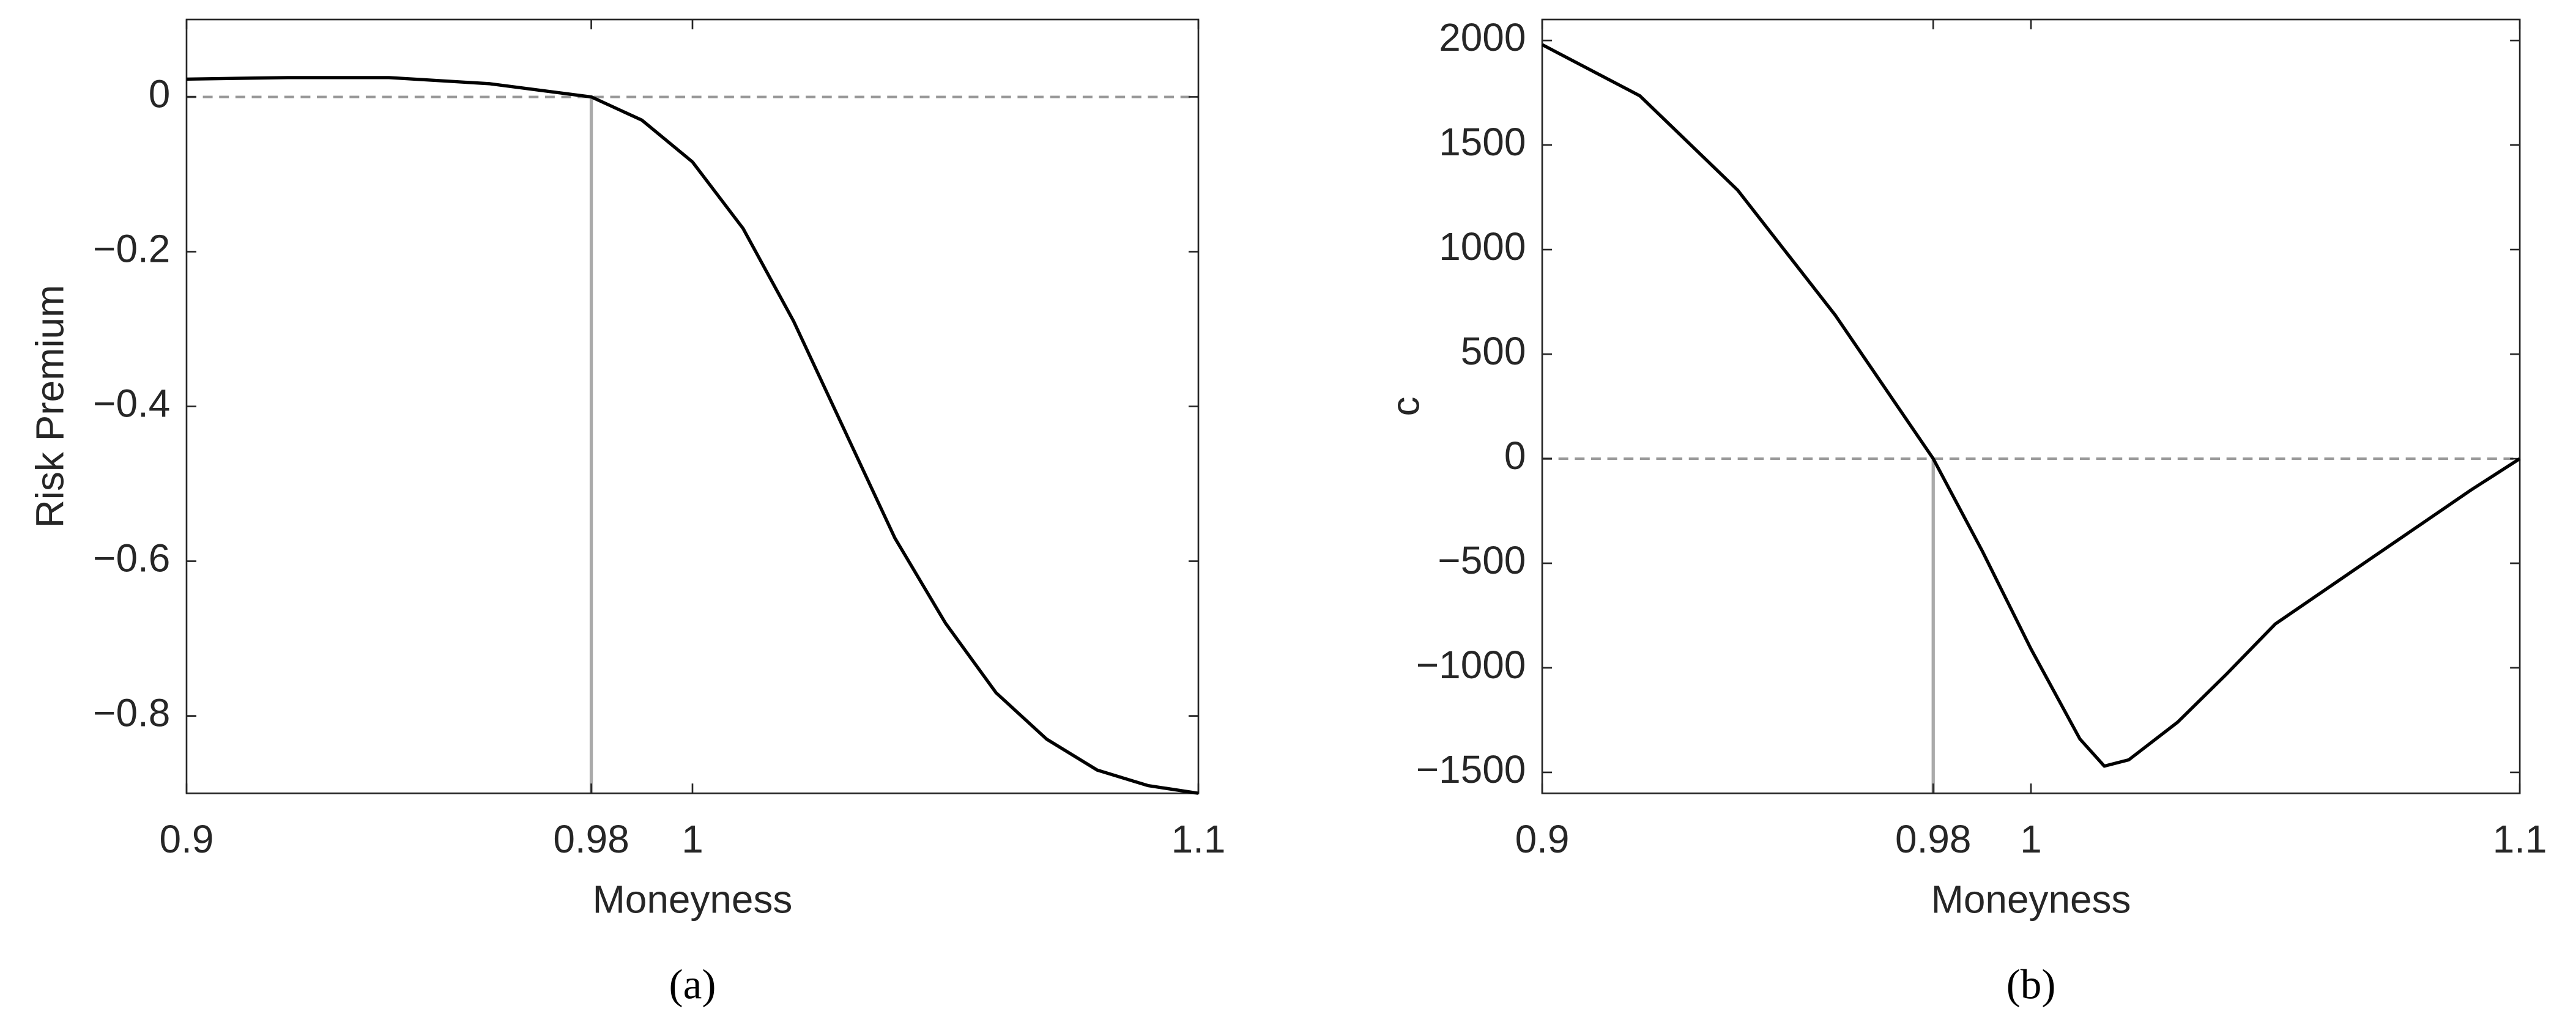 The image size is (2576, 1036). Describe the element at coordinates (50, 406) in the screenshot. I see `y-axis-label: Risk Premium` at that location.